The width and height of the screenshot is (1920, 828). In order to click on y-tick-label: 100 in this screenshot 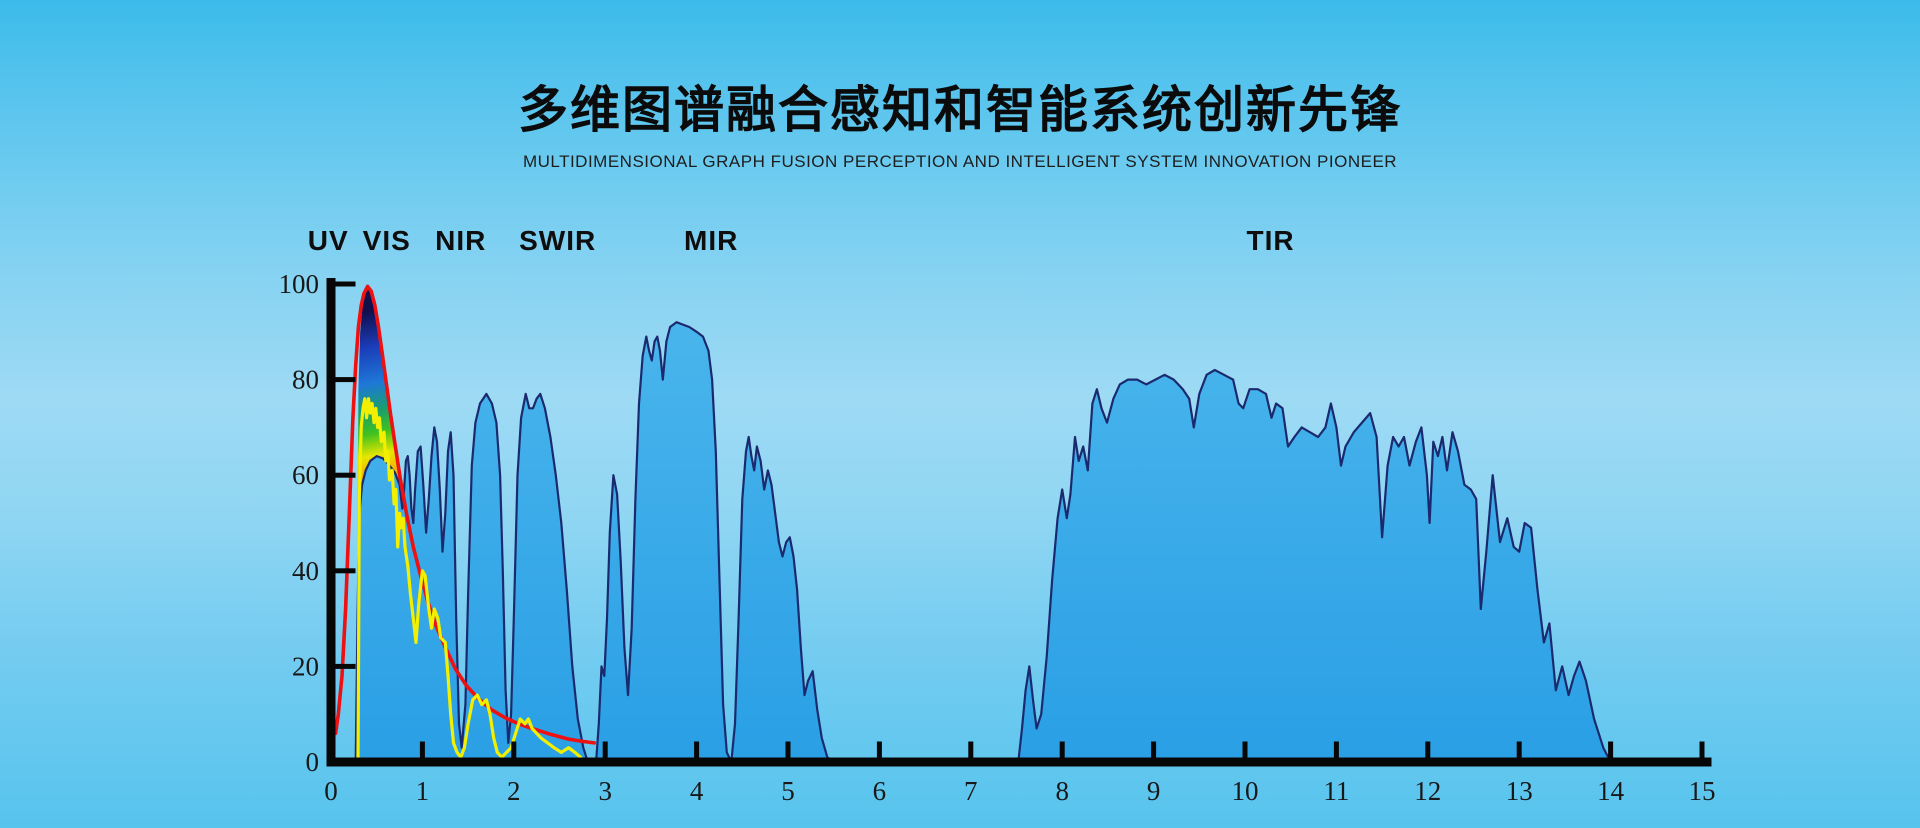, I will do `click(299, 284)`.